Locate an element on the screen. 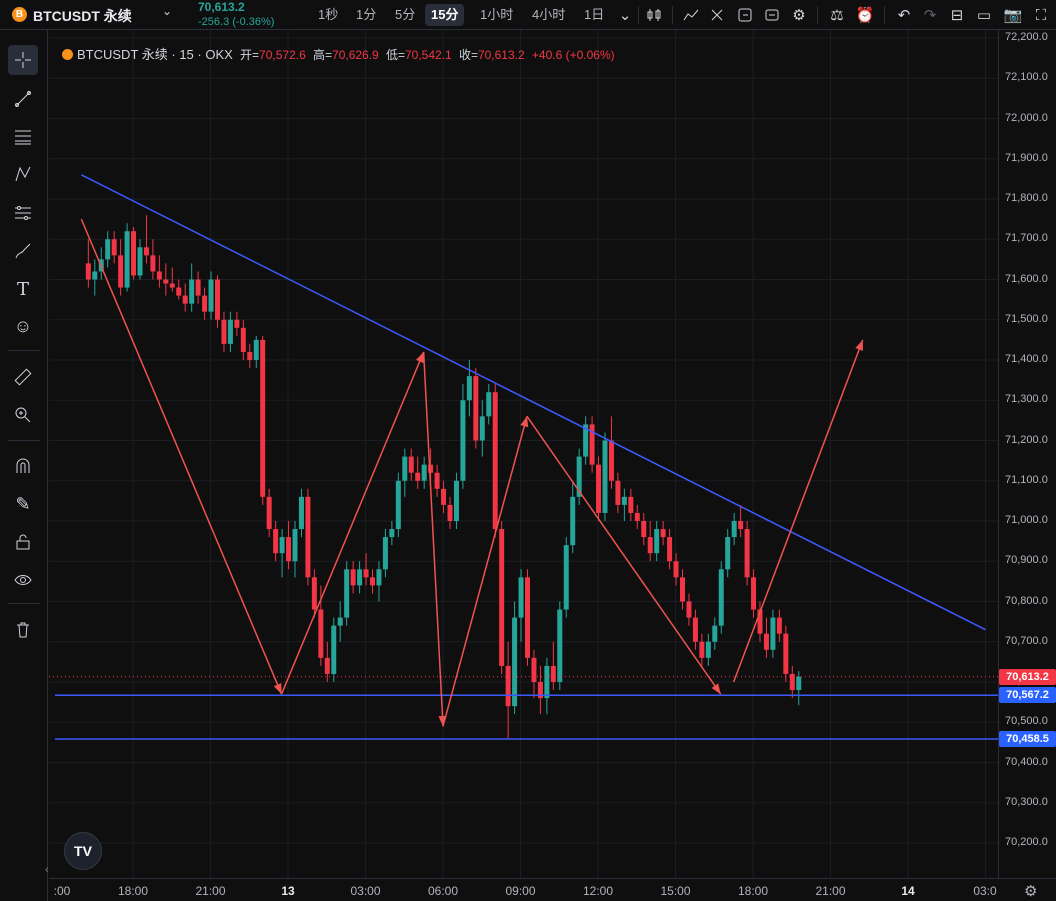  time-axis is located at coordinates (552, 889).